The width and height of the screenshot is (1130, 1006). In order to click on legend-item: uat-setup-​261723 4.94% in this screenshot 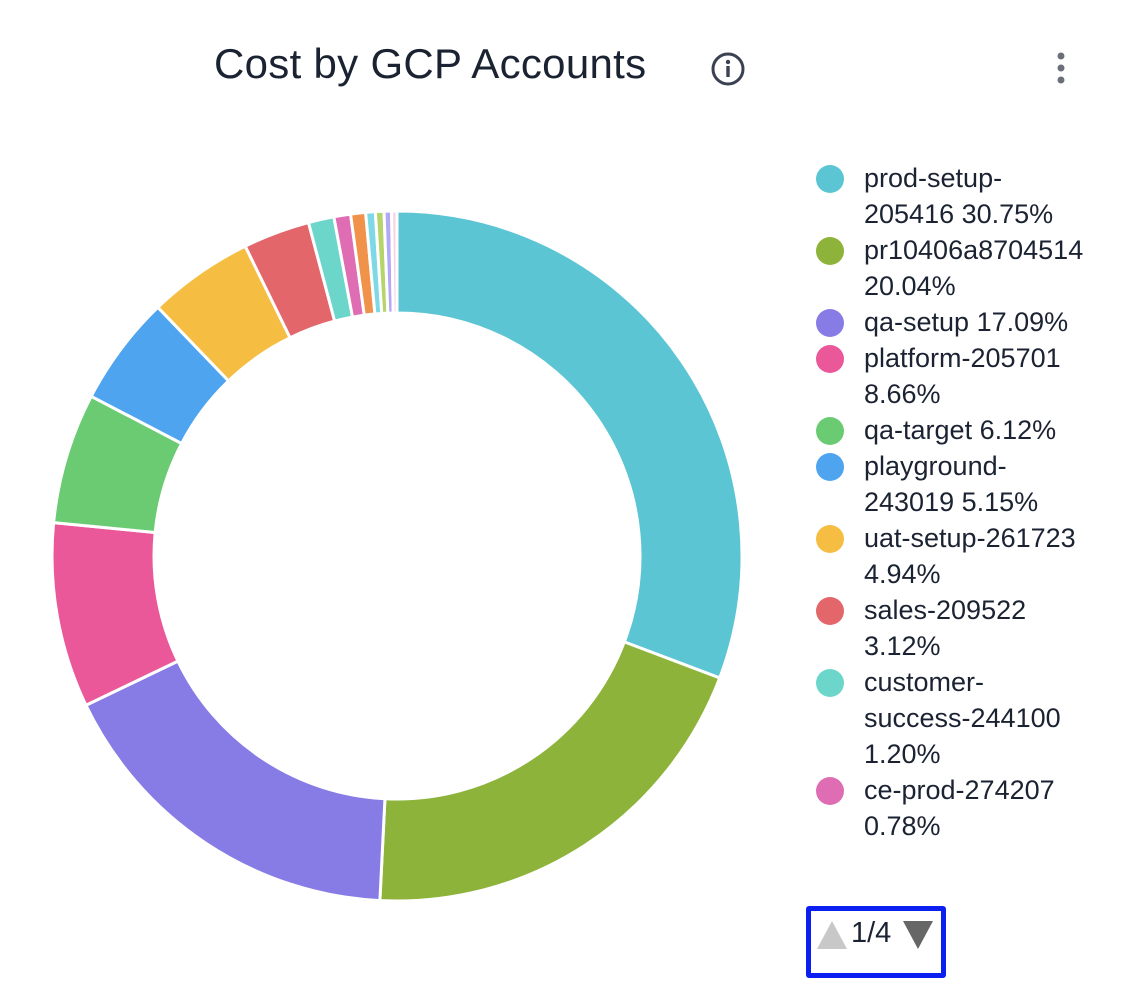, I will do `click(951, 556)`.